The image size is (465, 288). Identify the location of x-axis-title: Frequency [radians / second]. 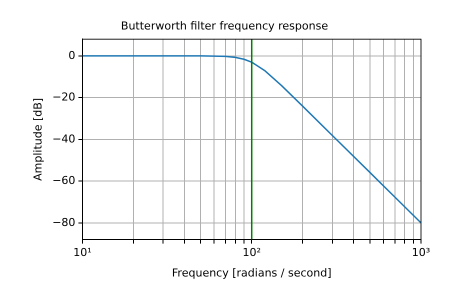
(252, 273).